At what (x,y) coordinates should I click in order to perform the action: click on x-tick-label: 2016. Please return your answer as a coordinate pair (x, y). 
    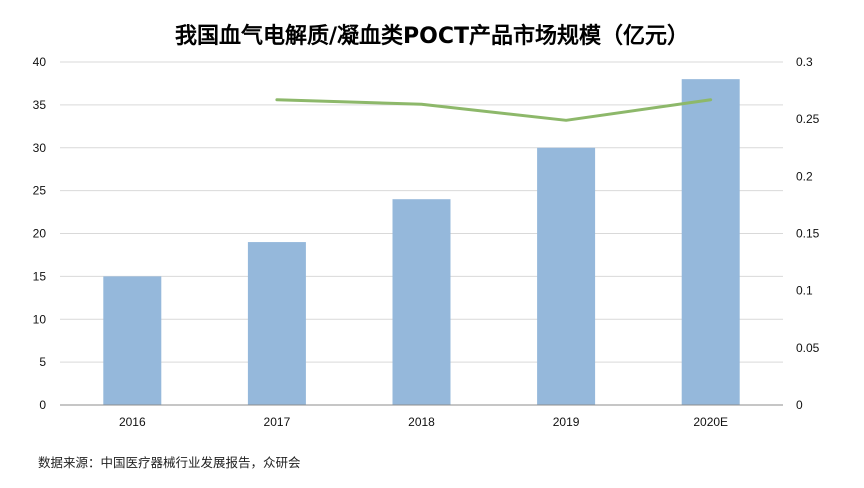
    Looking at the image, I should click on (132, 422).